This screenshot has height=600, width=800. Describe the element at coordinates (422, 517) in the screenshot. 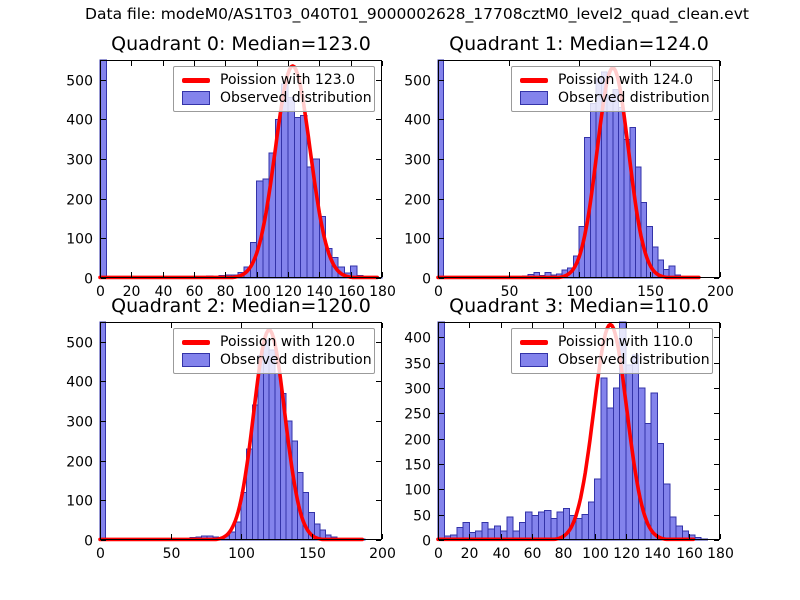

I see `y-tick-label: 50` at that location.